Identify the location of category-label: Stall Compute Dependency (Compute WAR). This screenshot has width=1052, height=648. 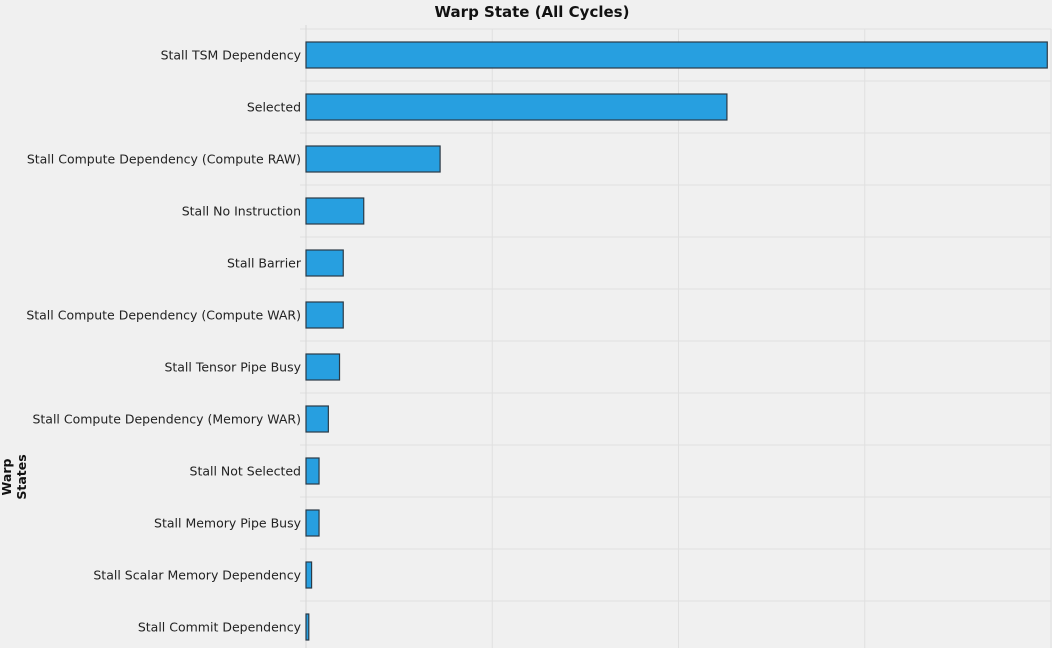
(163, 315).